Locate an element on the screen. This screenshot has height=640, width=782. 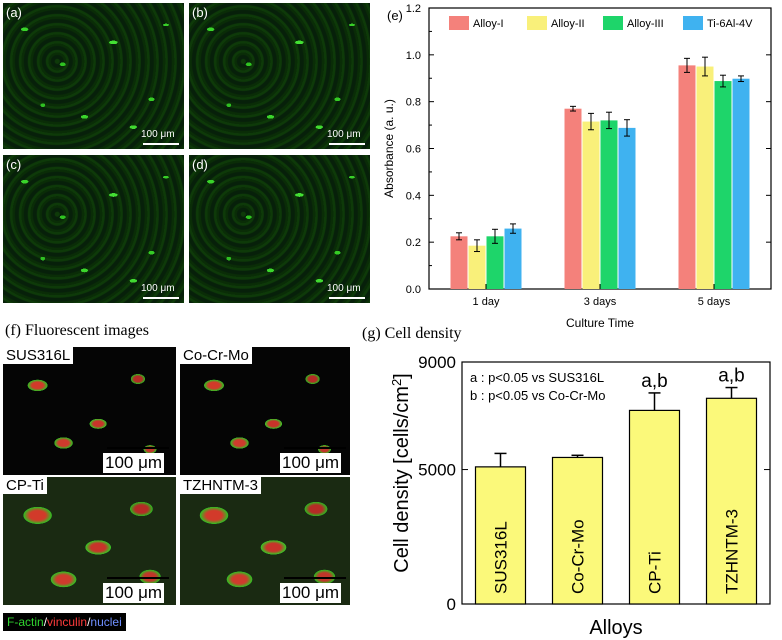
x-axis-label: Culture Time is located at coordinates (600, 323).